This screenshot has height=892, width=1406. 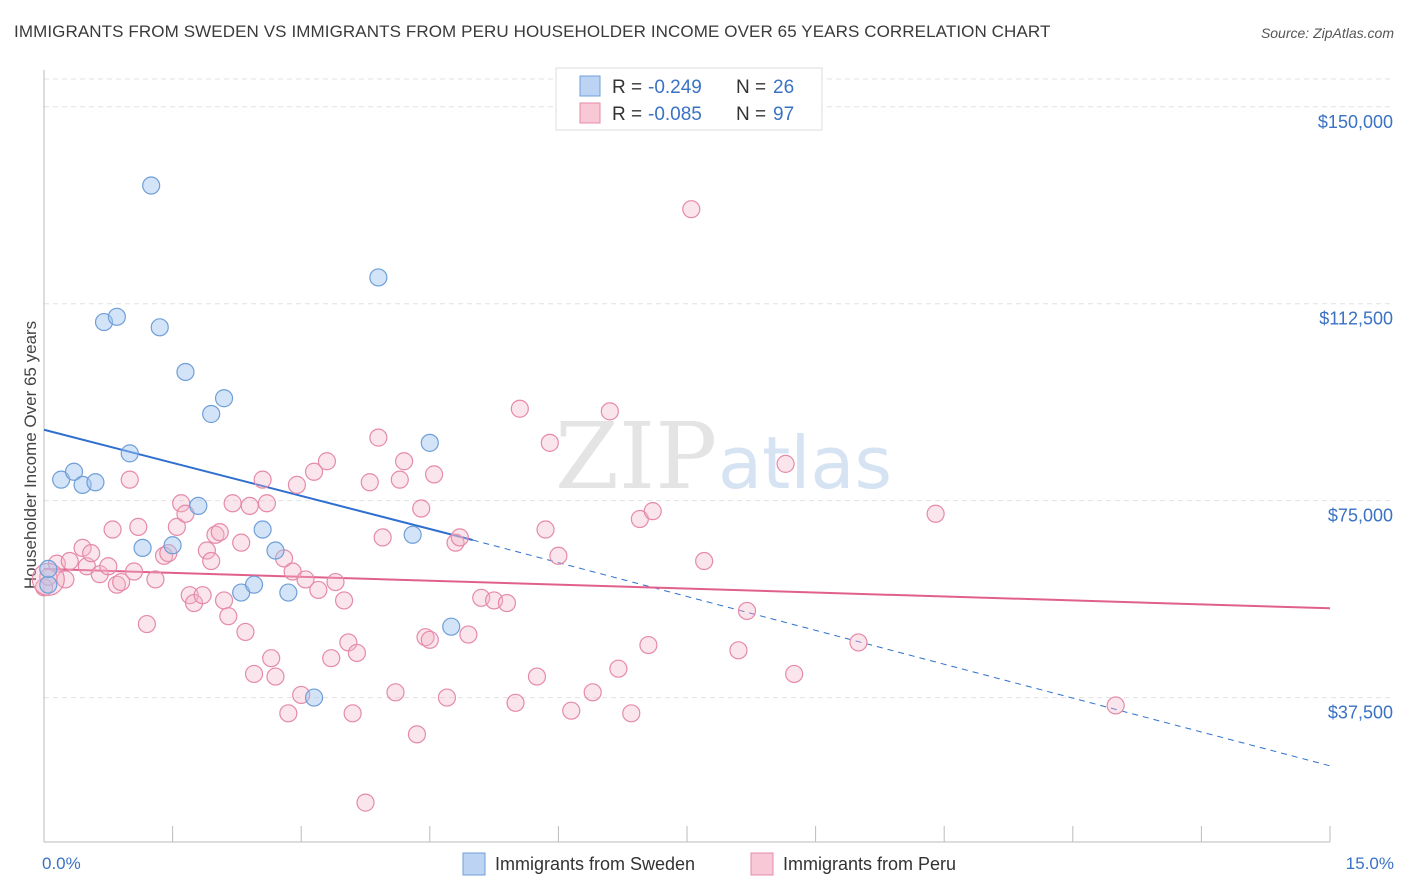 What do you see at coordinates (751, 87) in the screenshot?
I see `legend-n-label-sweden: N =` at bounding box center [751, 87].